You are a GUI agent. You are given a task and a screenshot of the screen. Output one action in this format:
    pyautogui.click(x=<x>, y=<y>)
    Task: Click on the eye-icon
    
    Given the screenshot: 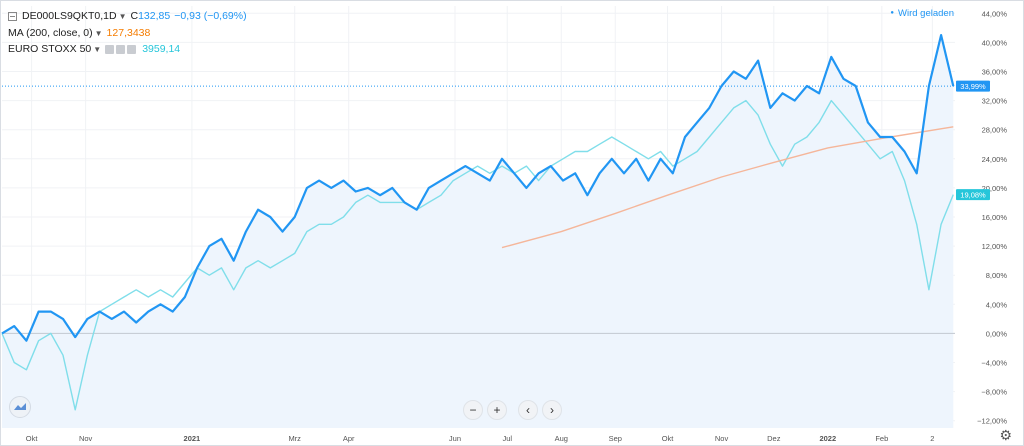 What is the action you would take?
    pyautogui.click(x=110, y=49)
    